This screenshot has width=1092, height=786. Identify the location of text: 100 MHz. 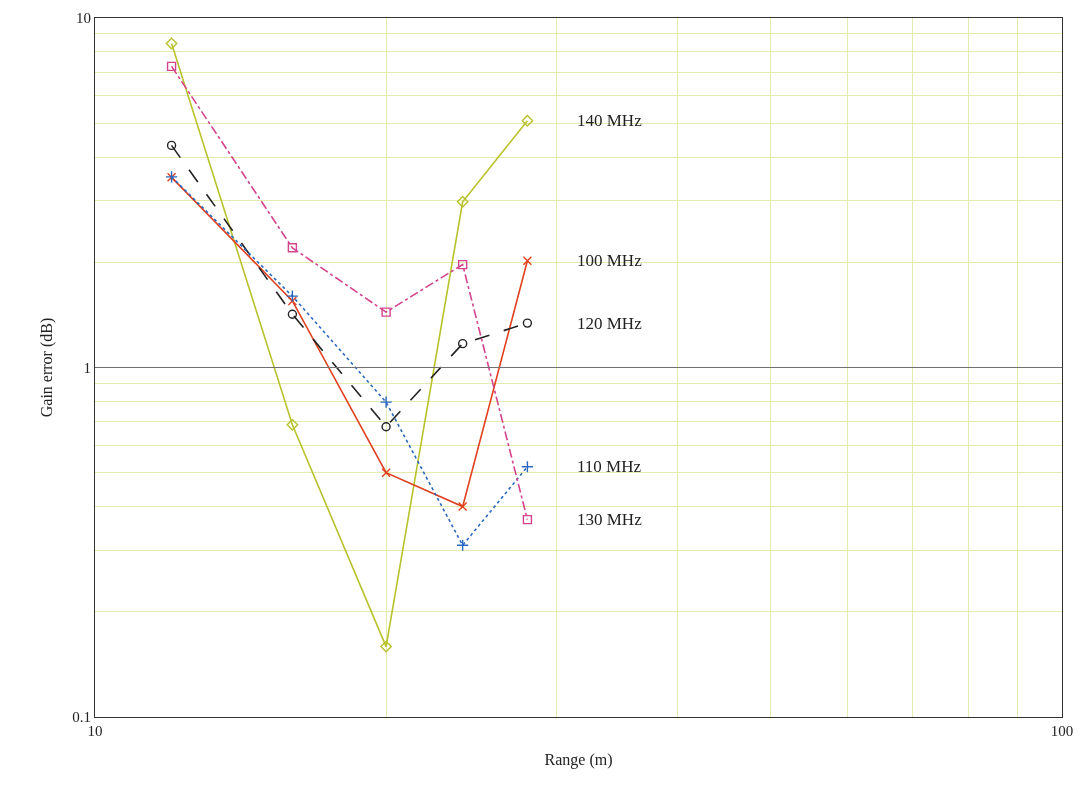
(610, 260).